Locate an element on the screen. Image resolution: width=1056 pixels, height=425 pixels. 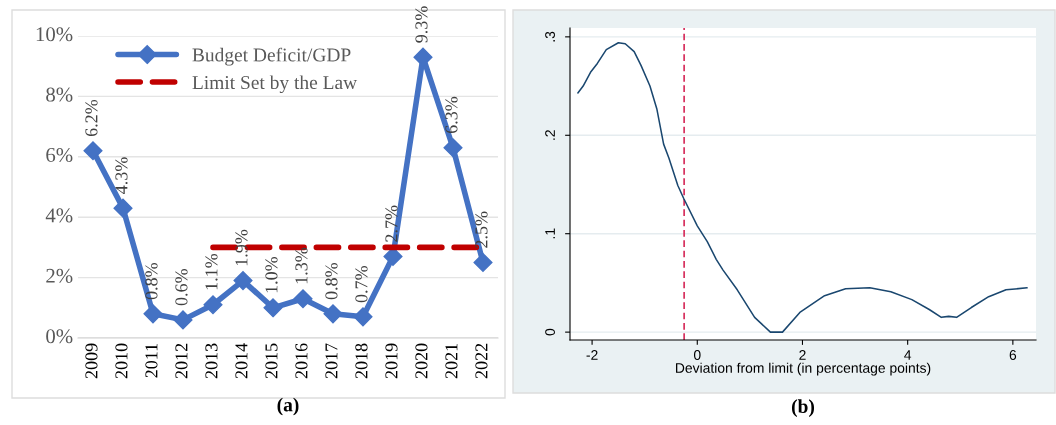
y-tick-label: .1 is located at coordinates (550, 233).